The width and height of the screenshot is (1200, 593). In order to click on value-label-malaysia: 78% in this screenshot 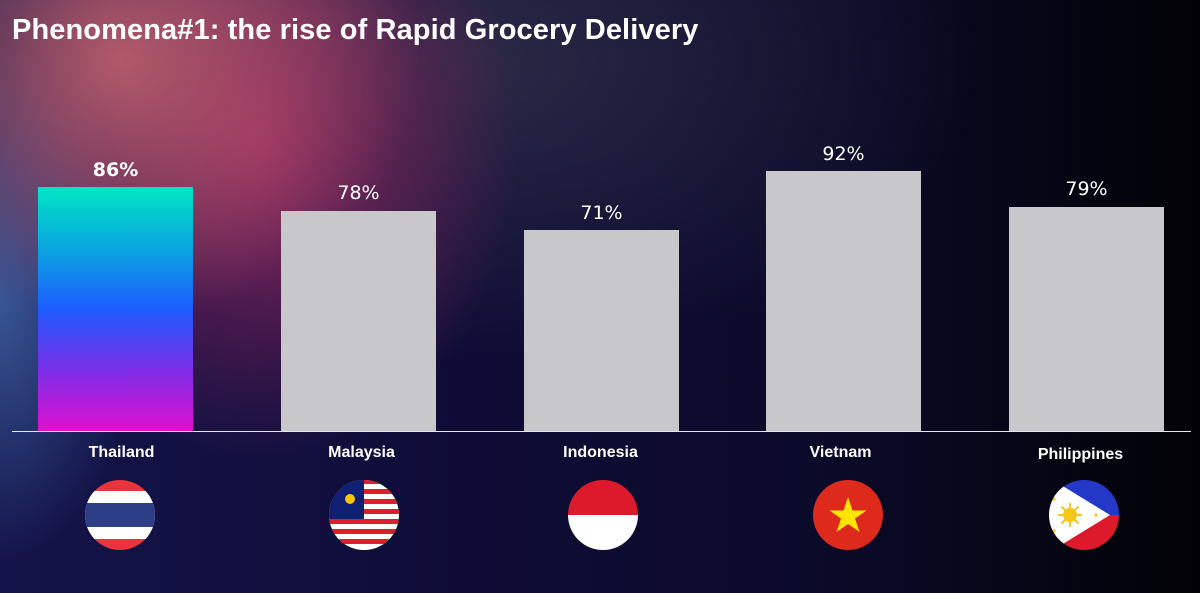, I will do `click(358, 193)`.